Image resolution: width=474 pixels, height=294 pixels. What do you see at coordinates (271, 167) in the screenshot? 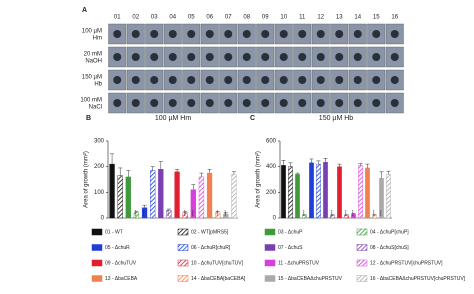
I see `y-tick-label: 400` at bounding box center [271, 167].